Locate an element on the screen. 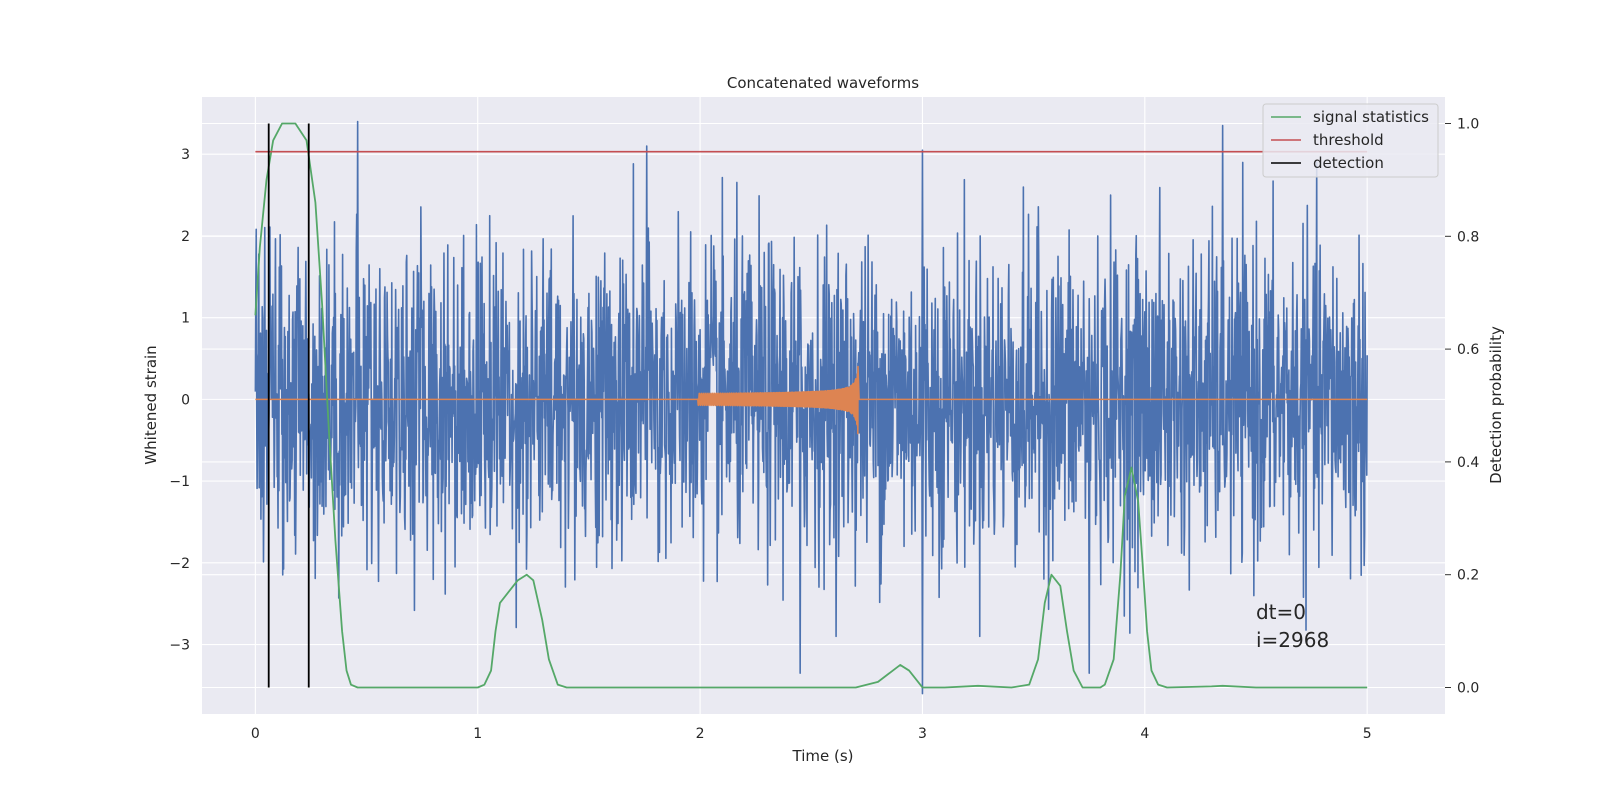 The width and height of the screenshot is (1600, 800). left-y-tick-label: 1 is located at coordinates (185, 319).